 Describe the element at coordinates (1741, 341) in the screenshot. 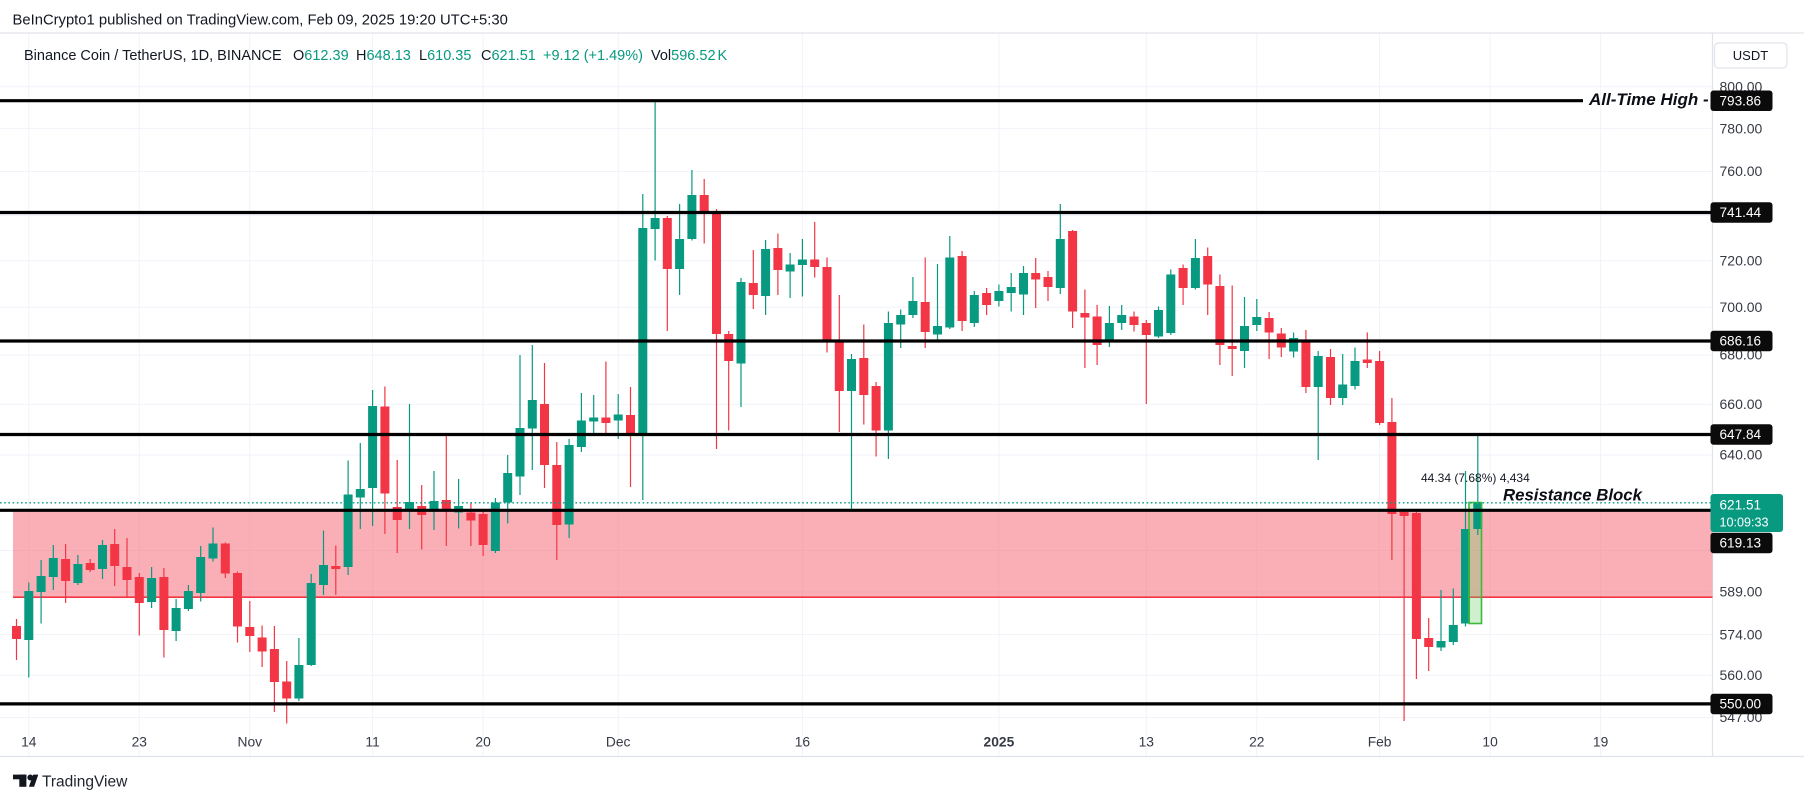

I see `svg-text: 686.16` at that location.